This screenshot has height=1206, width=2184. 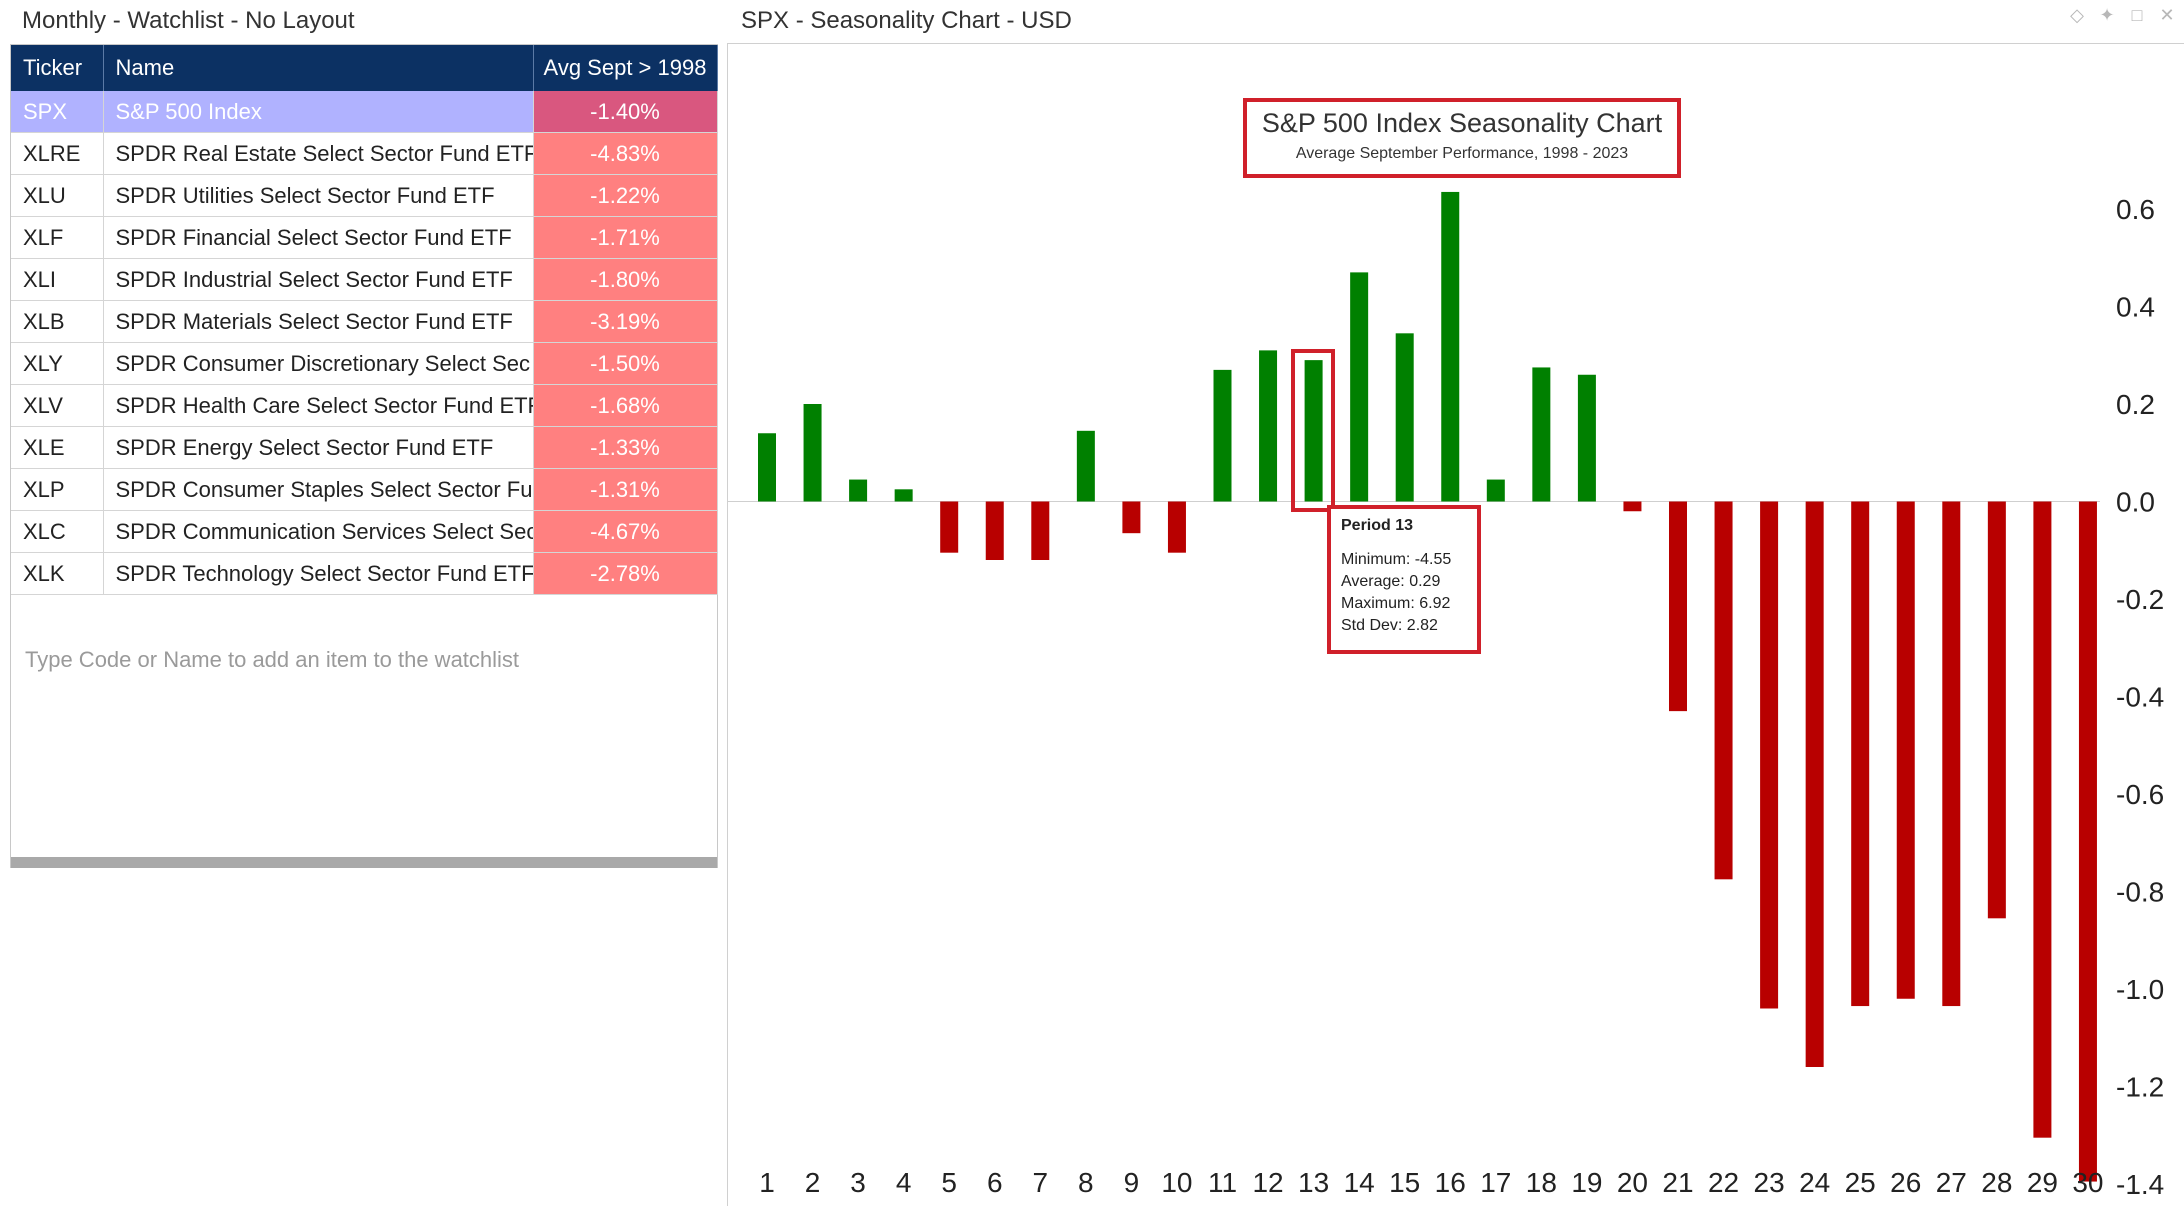 What do you see at coordinates (57, 68) in the screenshot?
I see `column-header-ticker: Ticker` at bounding box center [57, 68].